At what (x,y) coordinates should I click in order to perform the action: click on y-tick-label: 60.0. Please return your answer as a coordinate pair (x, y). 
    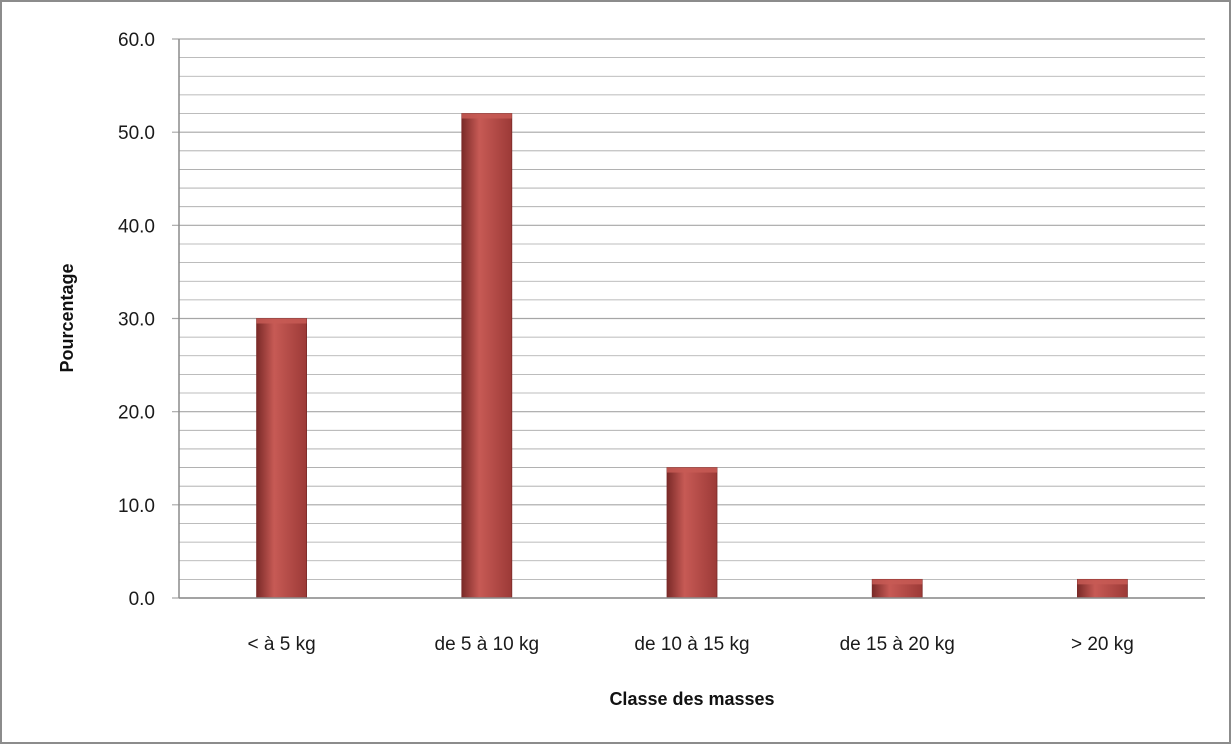
    Looking at the image, I should click on (136, 40).